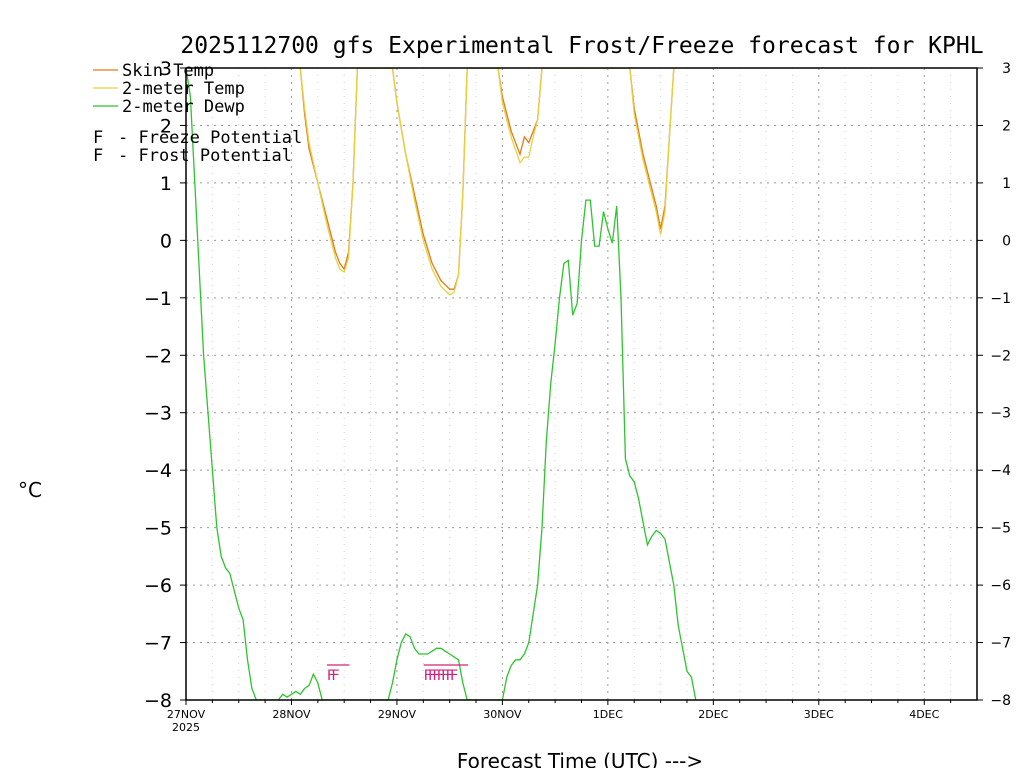 This screenshot has height=768, width=1024. What do you see at coordinates (158, 586) in the screenshot?
I see `y-tick-label-left: −6` at bounding box center [158, 586].